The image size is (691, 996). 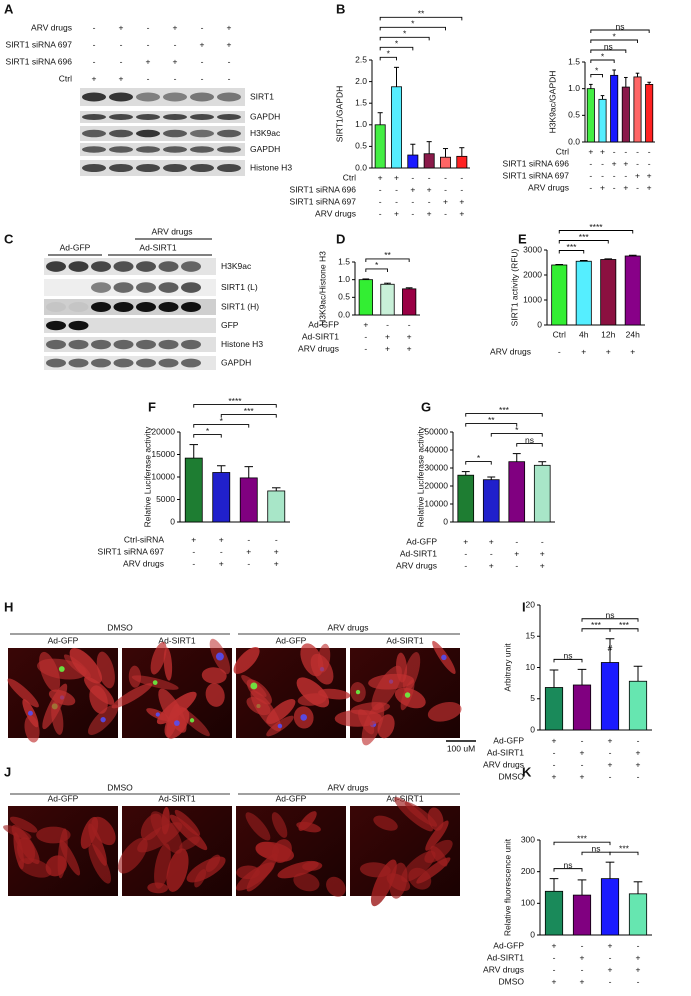 What do you see at coordinates (361, 59) in the screenshot?
I see `y-tick-label: 2.5` at bounding box center [361, 59].